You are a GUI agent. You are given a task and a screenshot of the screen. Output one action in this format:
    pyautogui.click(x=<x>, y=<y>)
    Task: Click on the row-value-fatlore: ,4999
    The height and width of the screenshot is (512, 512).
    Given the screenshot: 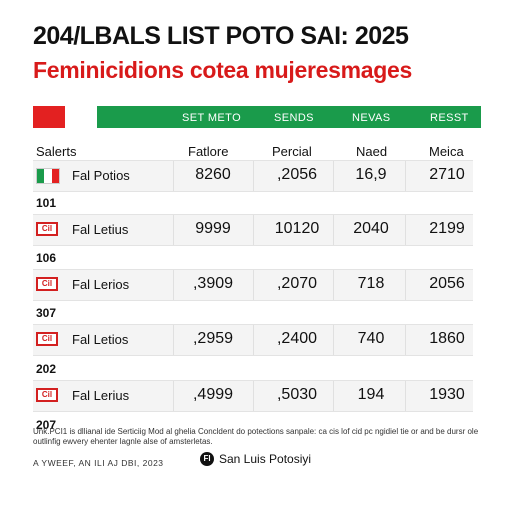 What is the action you would take?
    pyautogui.click(x=213, y=394)
    